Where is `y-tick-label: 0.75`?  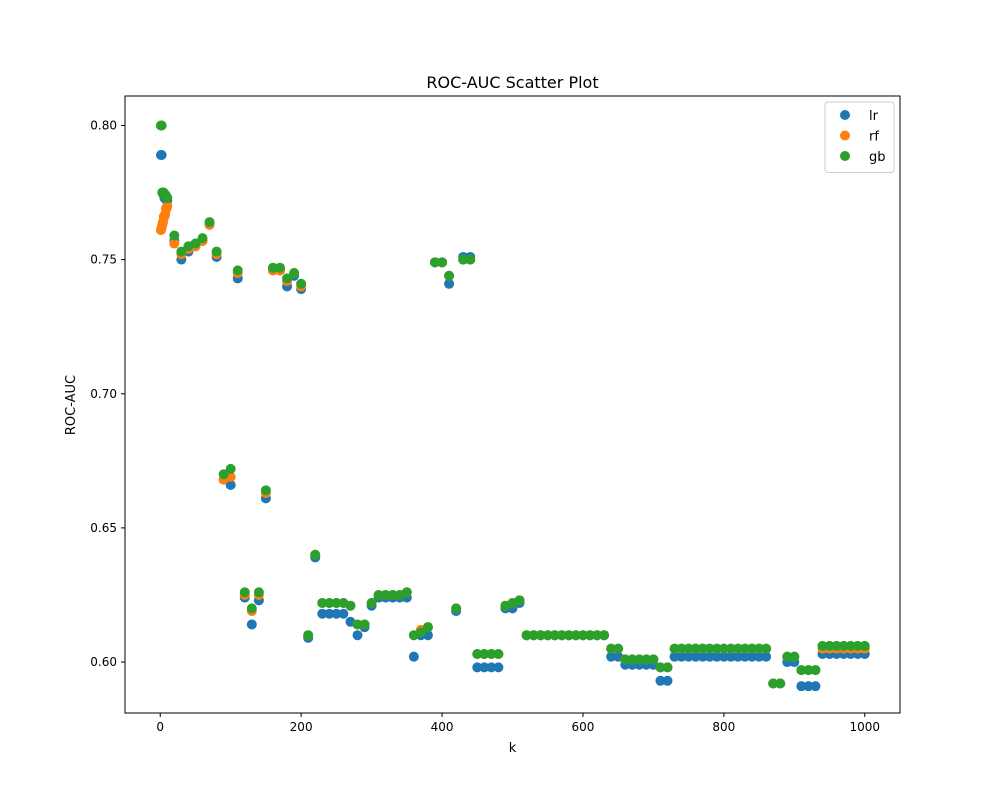 y-tick-label: 0.75 is located at coordinates (103, 260).